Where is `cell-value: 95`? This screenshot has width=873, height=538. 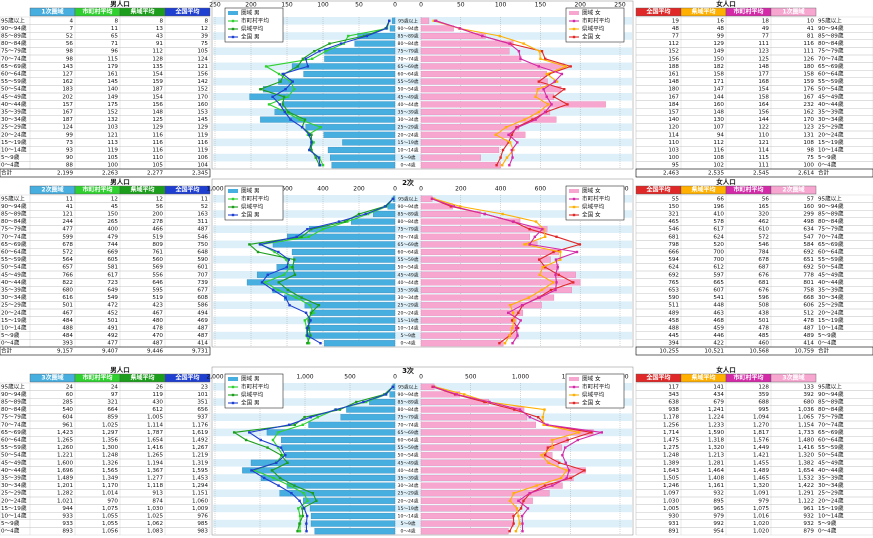 cell-value: 95 is located at coordinates (676, 166).